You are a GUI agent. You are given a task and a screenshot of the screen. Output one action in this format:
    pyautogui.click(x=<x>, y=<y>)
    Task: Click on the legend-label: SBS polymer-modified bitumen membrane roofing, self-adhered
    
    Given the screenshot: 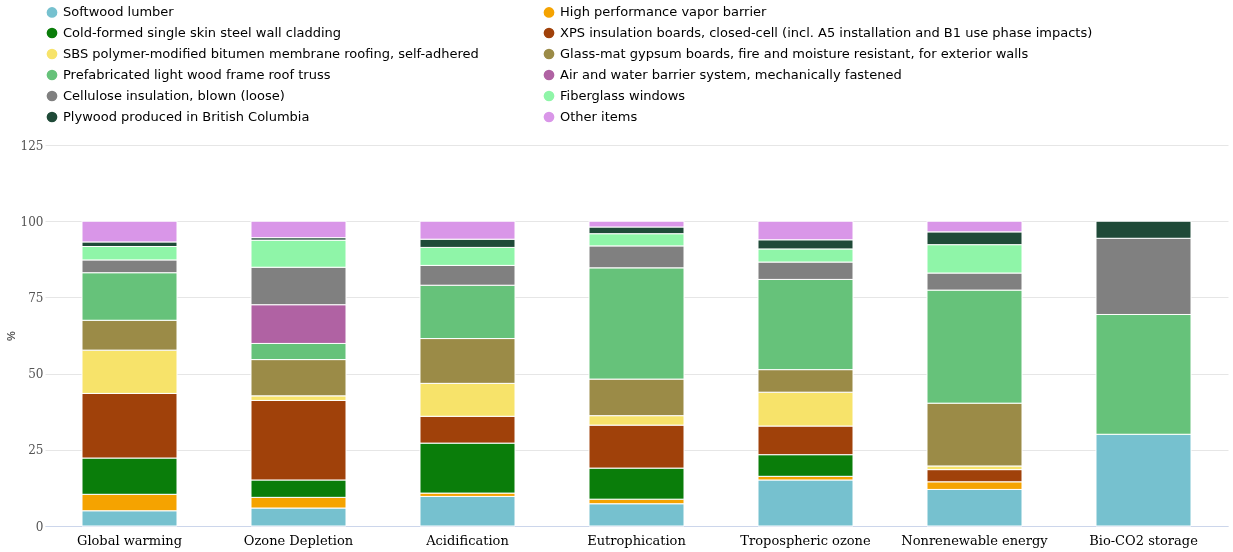 What is the action you would take?
    pyautogui.click(x=271, y=53)
    